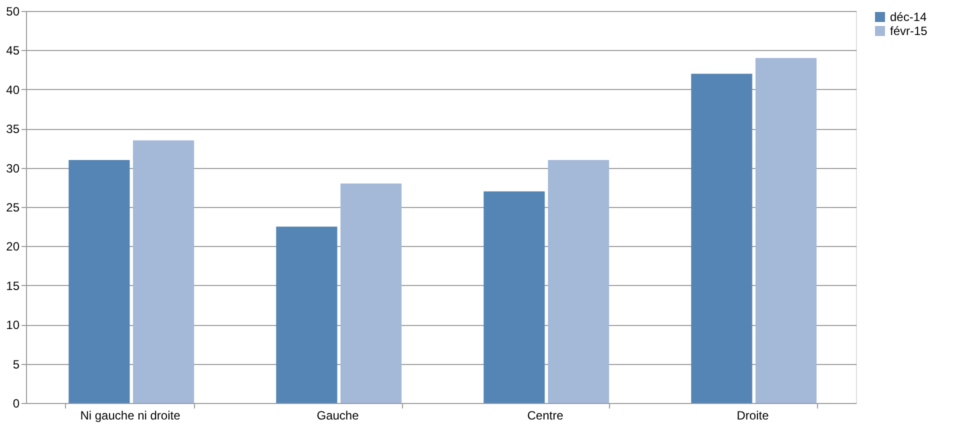 The height and width of the screenshot is (432, 960). What do you see at coordinates (13, 168) in the screenshot?
I see `y-tick-label: 30` at bounding box center [13, 168].